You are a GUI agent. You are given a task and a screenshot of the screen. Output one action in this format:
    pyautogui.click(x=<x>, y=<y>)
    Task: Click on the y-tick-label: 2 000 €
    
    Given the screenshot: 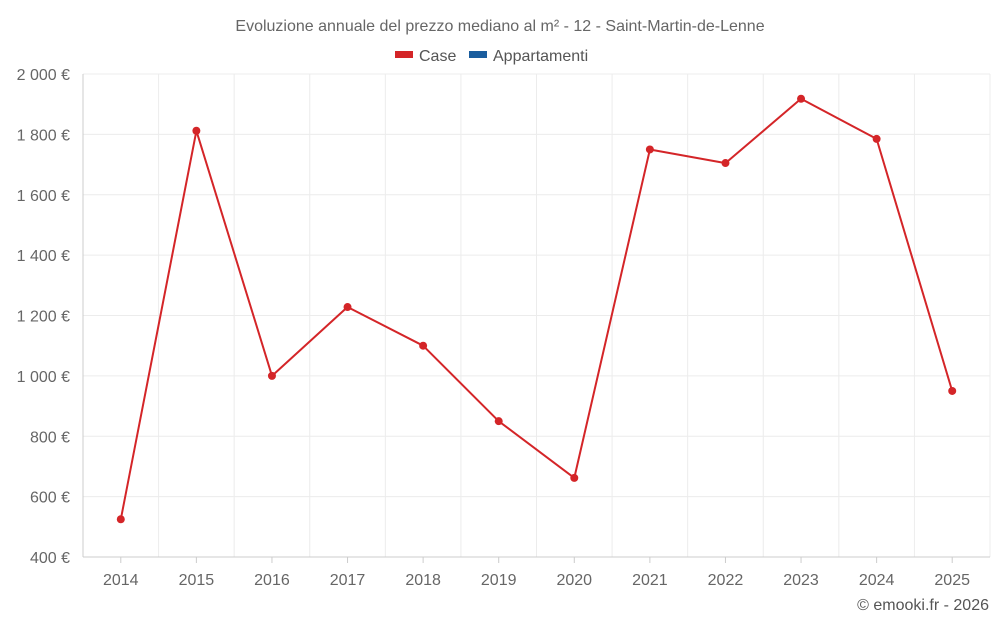 What is the action you would take?
    pyautogui.click(x=43, y=75)
    